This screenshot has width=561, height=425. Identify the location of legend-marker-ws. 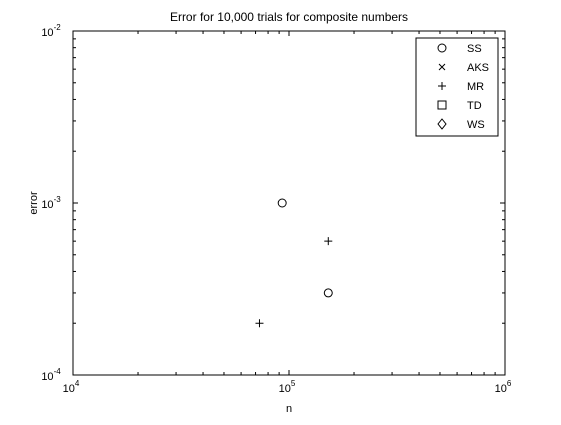
(442, 124).